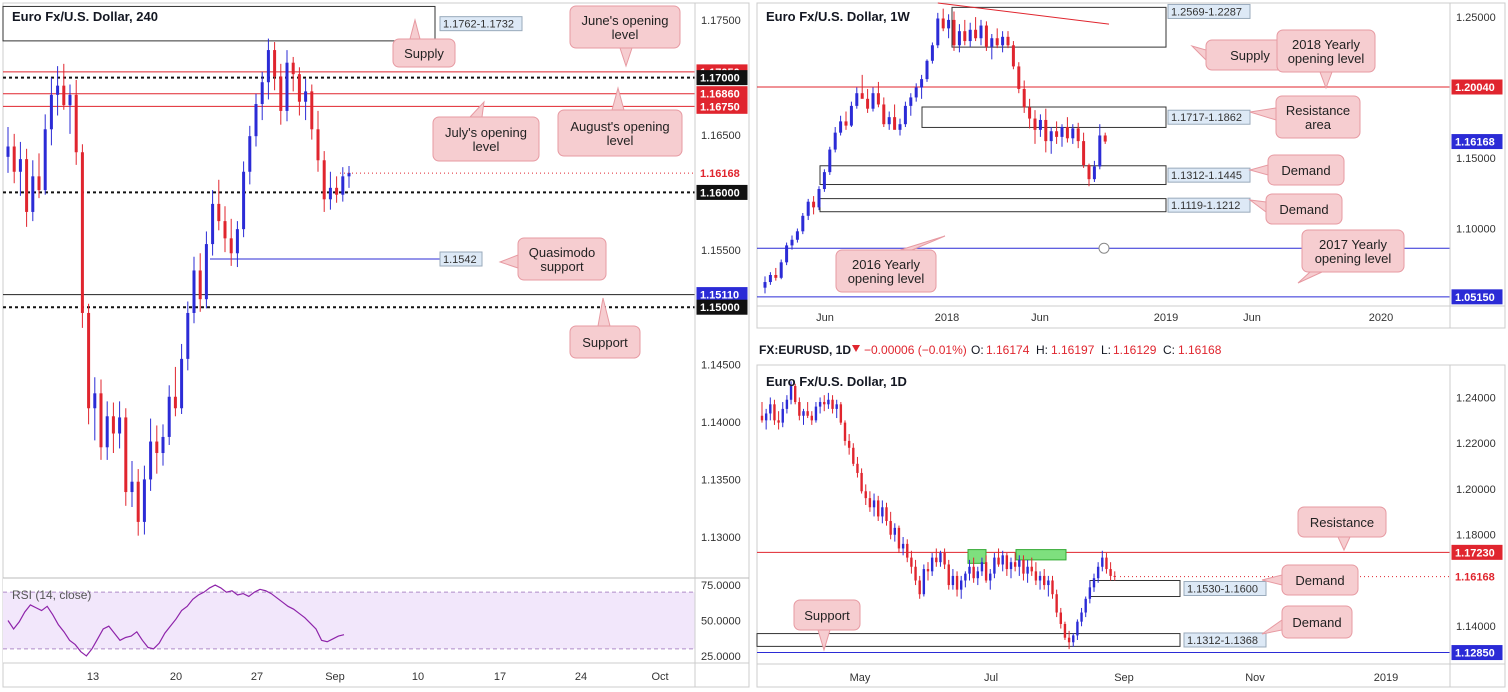 The width and height of the screenshot is (1508, 692). I want to click on price-tag-1w: 1.05150, so click(1475, 298).